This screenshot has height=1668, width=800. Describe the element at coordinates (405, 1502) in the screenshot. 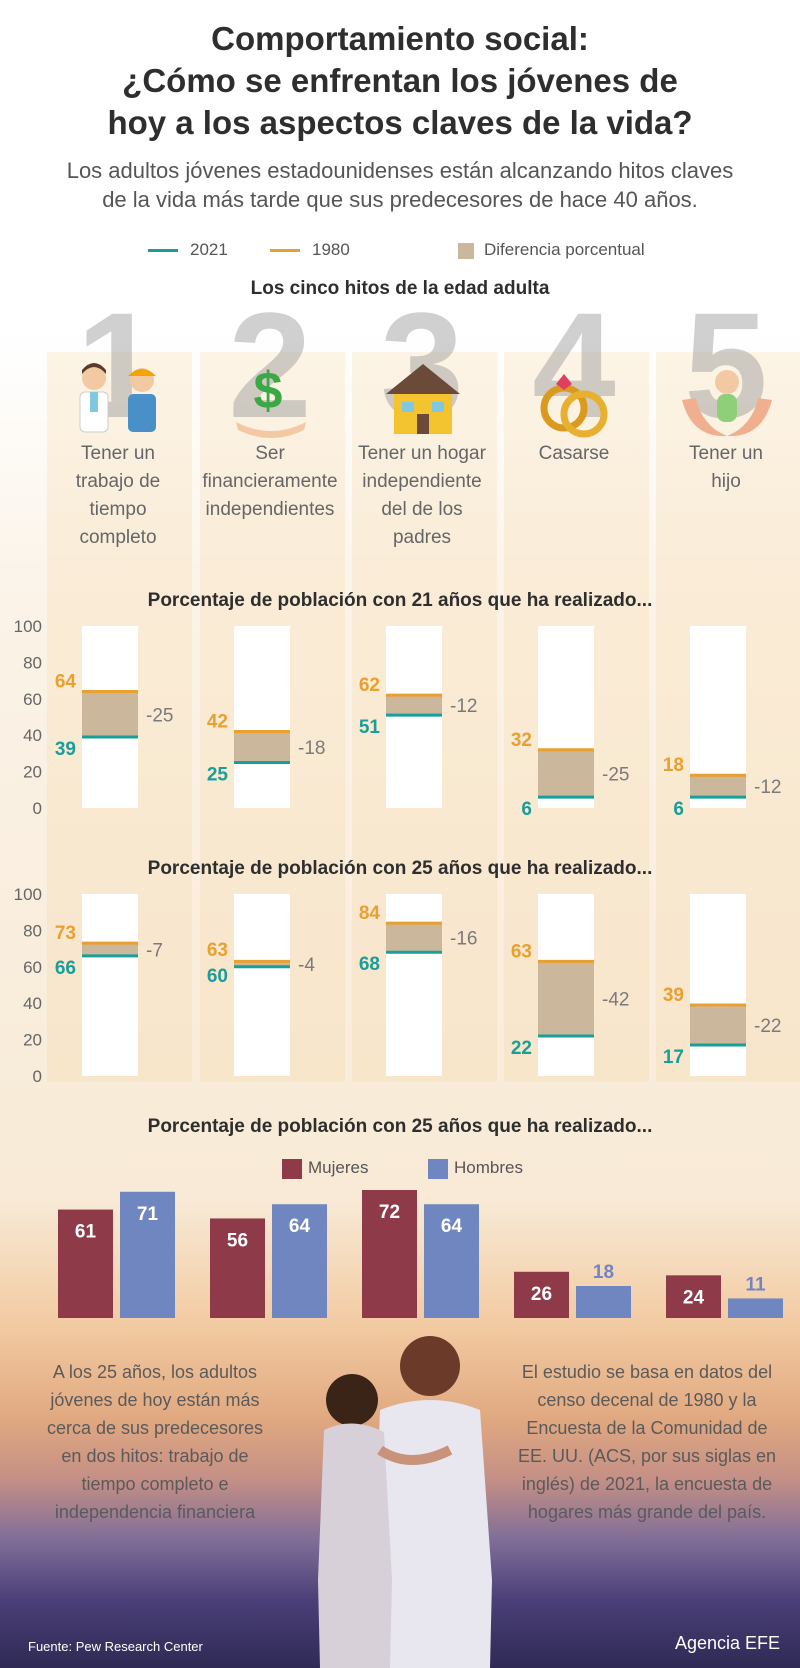

I see `couple-silhouette-icon` at that location.